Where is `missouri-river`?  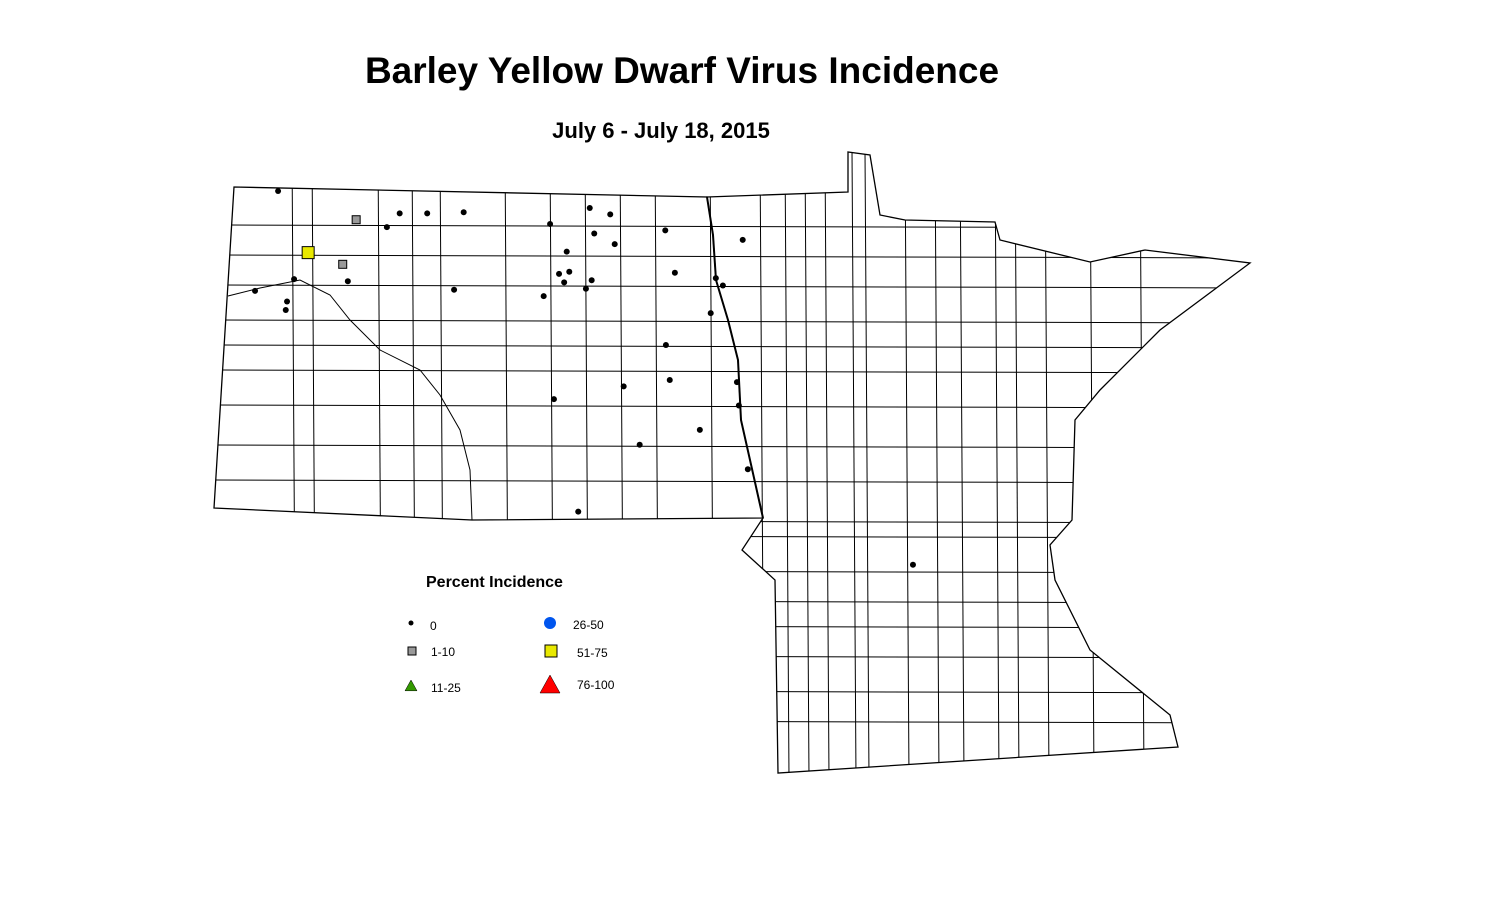 missouri-river is located at coordinates (350, 400).